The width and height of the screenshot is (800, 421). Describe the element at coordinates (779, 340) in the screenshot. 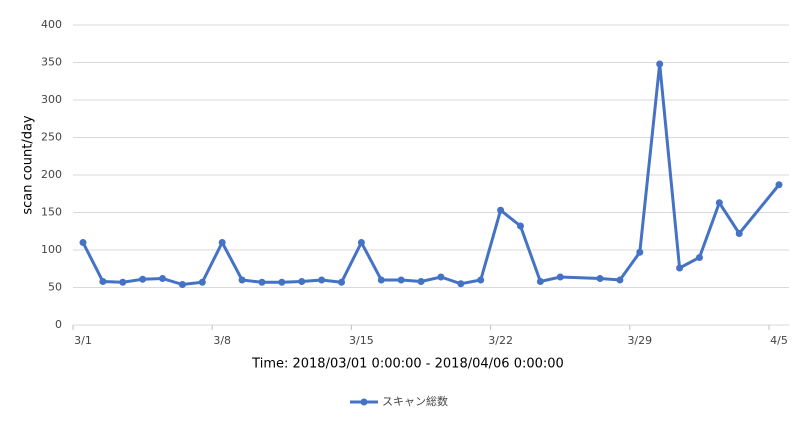

I see `x-tick-label: 4/5` at that location.